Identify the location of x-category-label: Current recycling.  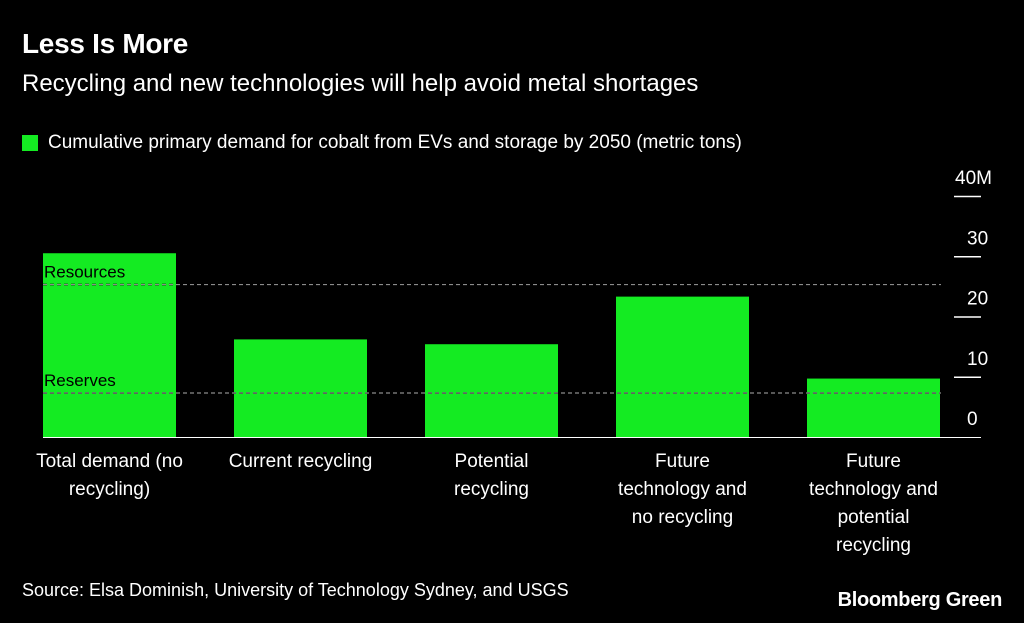
(301, 461).